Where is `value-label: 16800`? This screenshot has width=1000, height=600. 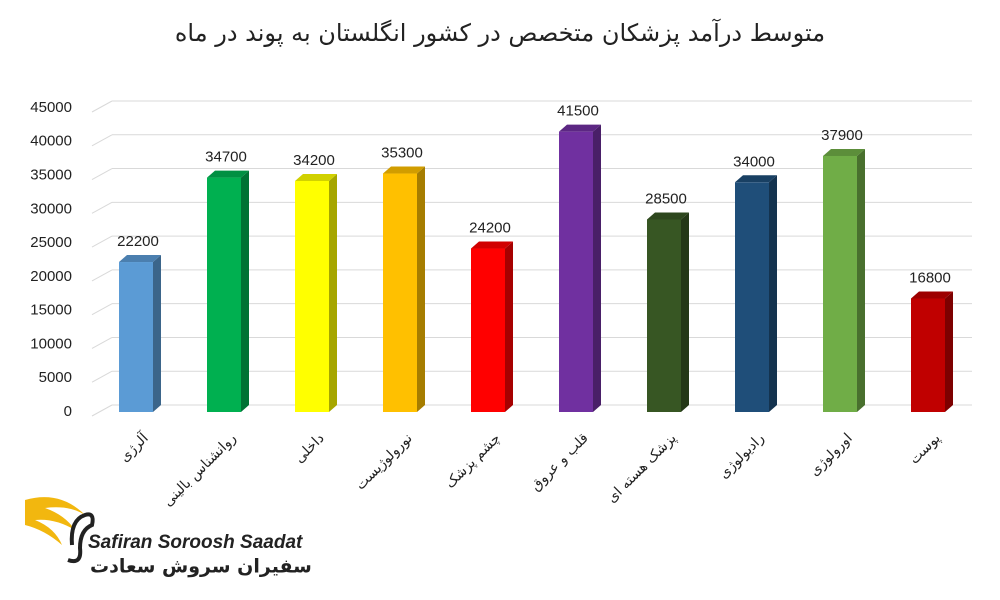 value-label: 16800 is located at coordinates (930, 277).